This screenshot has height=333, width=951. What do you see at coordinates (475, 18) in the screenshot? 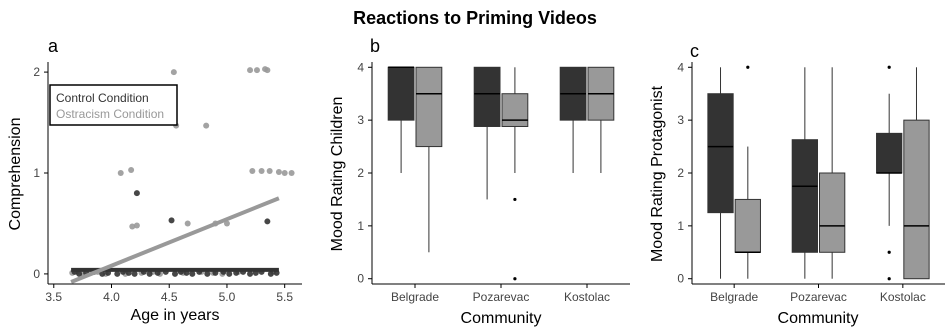
I see `figure-title: Reactions to Priming Videos` at bounding box center [475, 18].